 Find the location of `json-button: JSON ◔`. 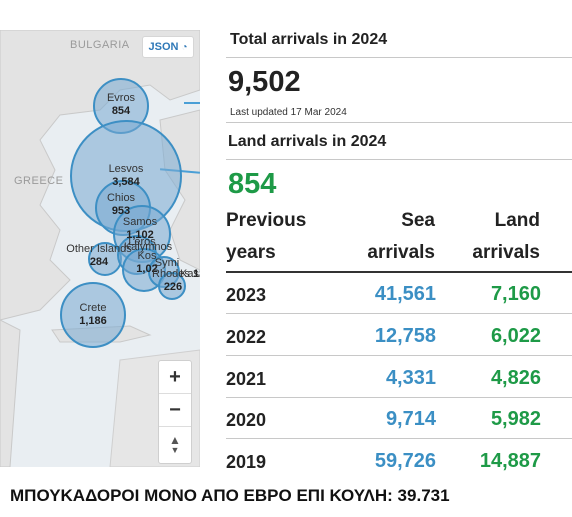

json-button: JSON ◔ is located at coordinates (168, 47).